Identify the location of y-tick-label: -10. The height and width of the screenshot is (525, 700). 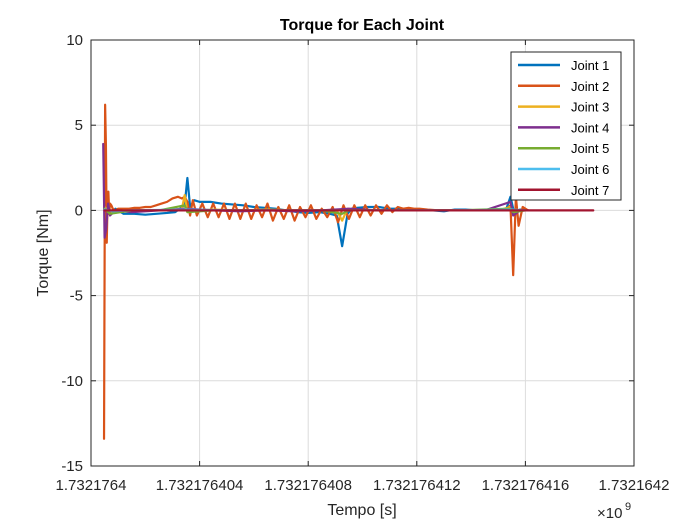
(72, 381).